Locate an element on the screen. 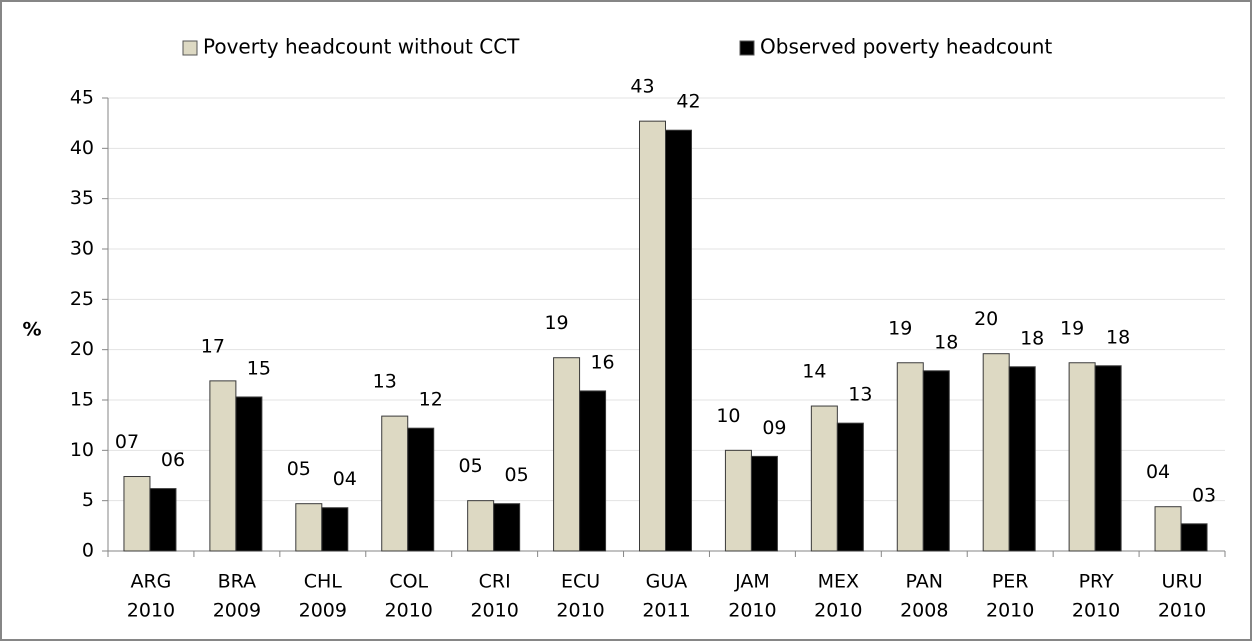 The height and width of the screenshot is (641, 1252). y-tick-label: 45 is located at coordinates (82, 98).